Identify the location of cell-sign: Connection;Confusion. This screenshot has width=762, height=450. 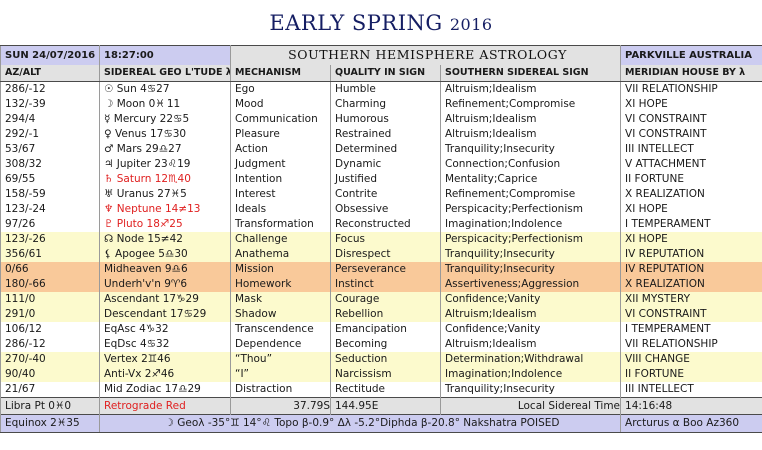
(530, 164).